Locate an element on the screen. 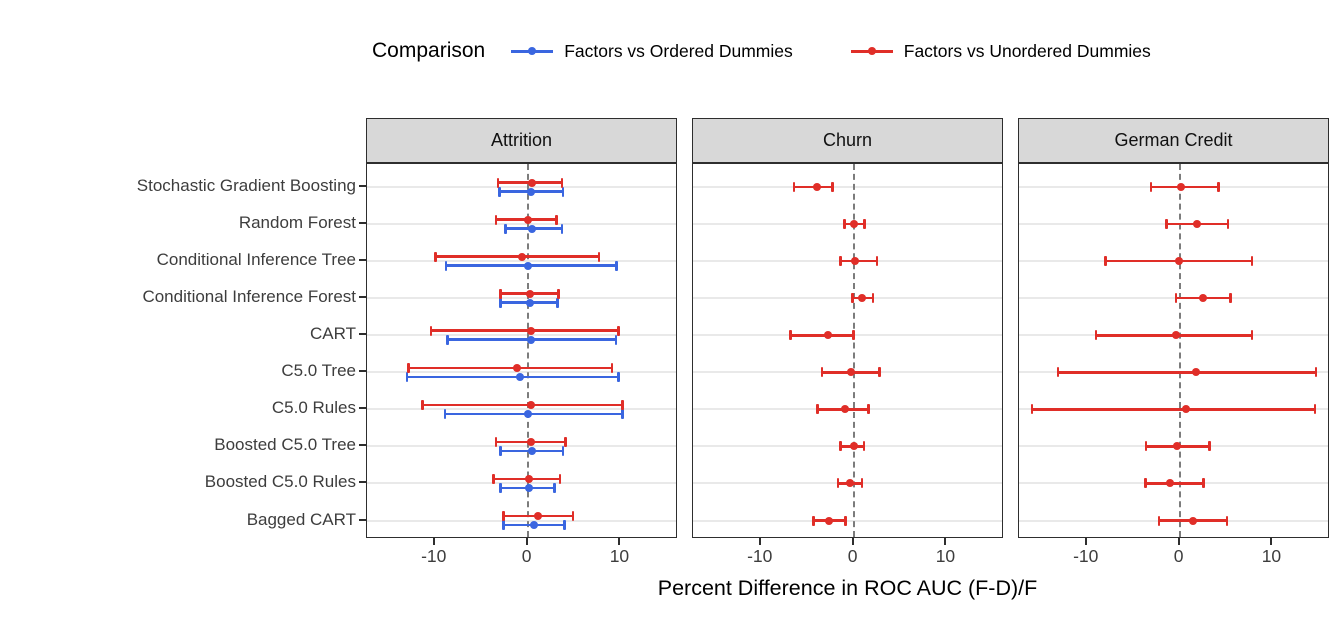 Image resolution: width=1344 pixels, height=624 pixels. y-axis-label: Boosted C5.0 Tree is located at coordinates (285, 445).